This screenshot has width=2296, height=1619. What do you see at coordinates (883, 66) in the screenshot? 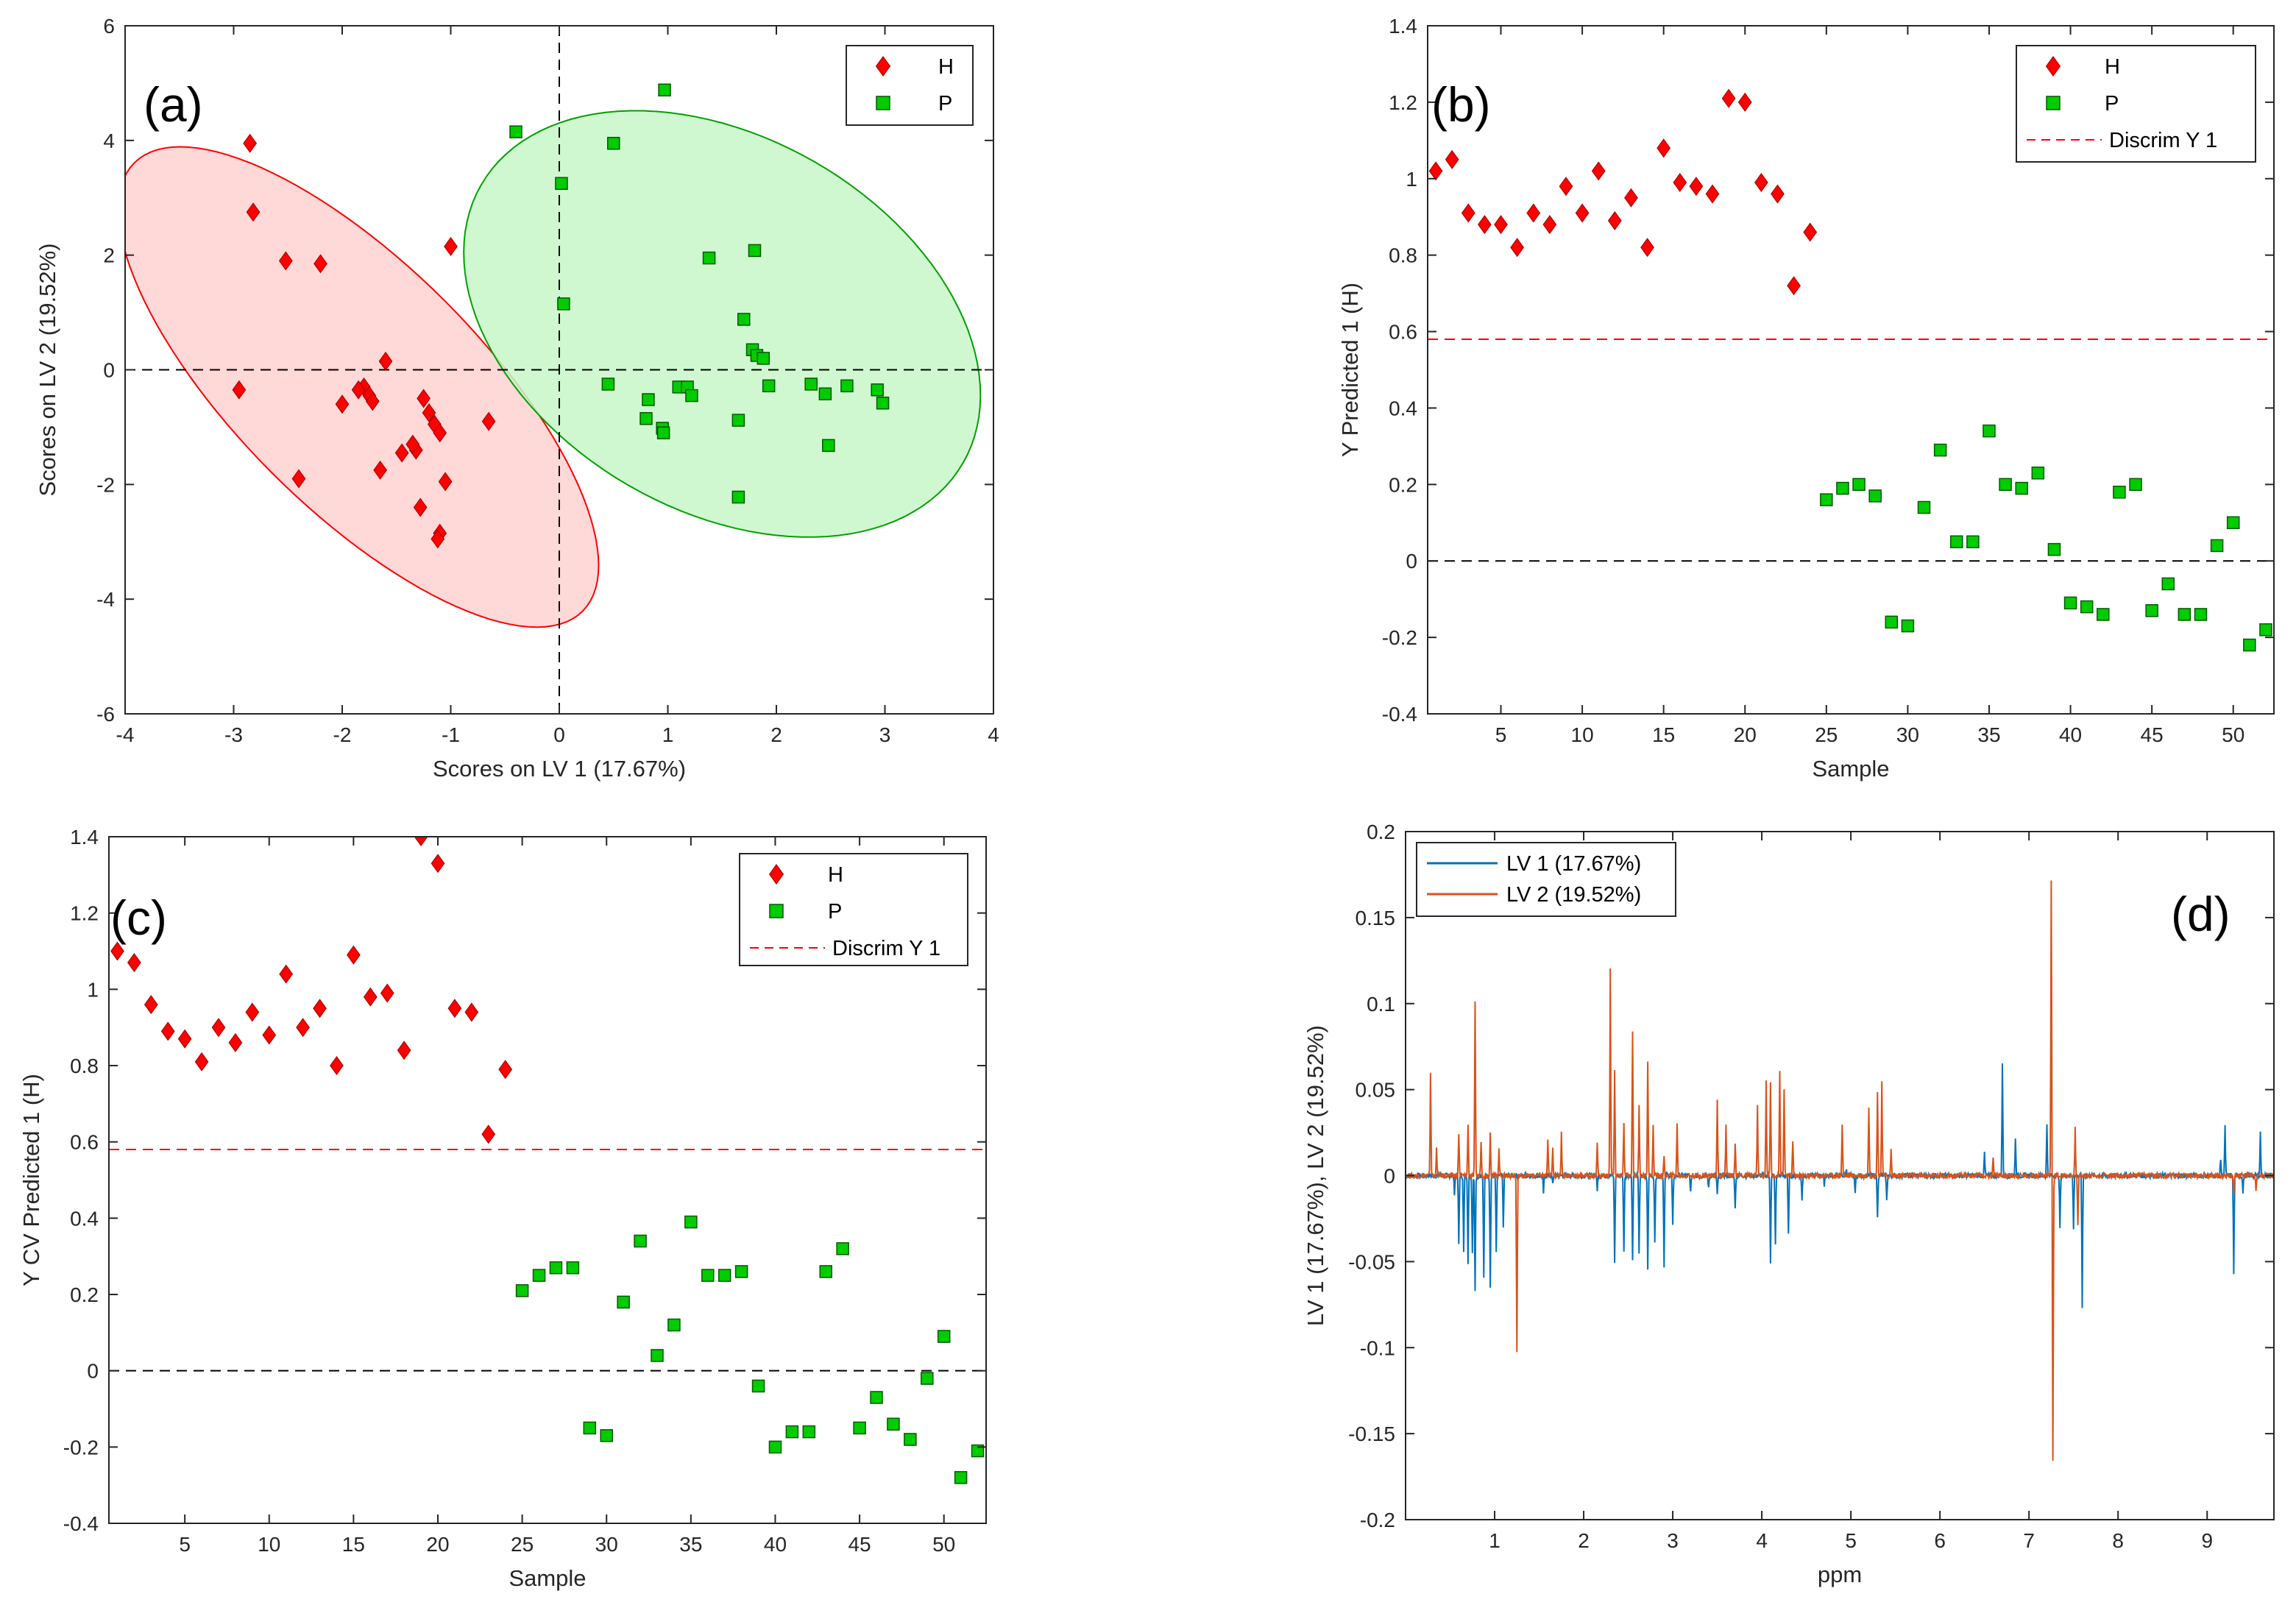
I see `legend-diamond-marker` at bounding box center [883, 66].